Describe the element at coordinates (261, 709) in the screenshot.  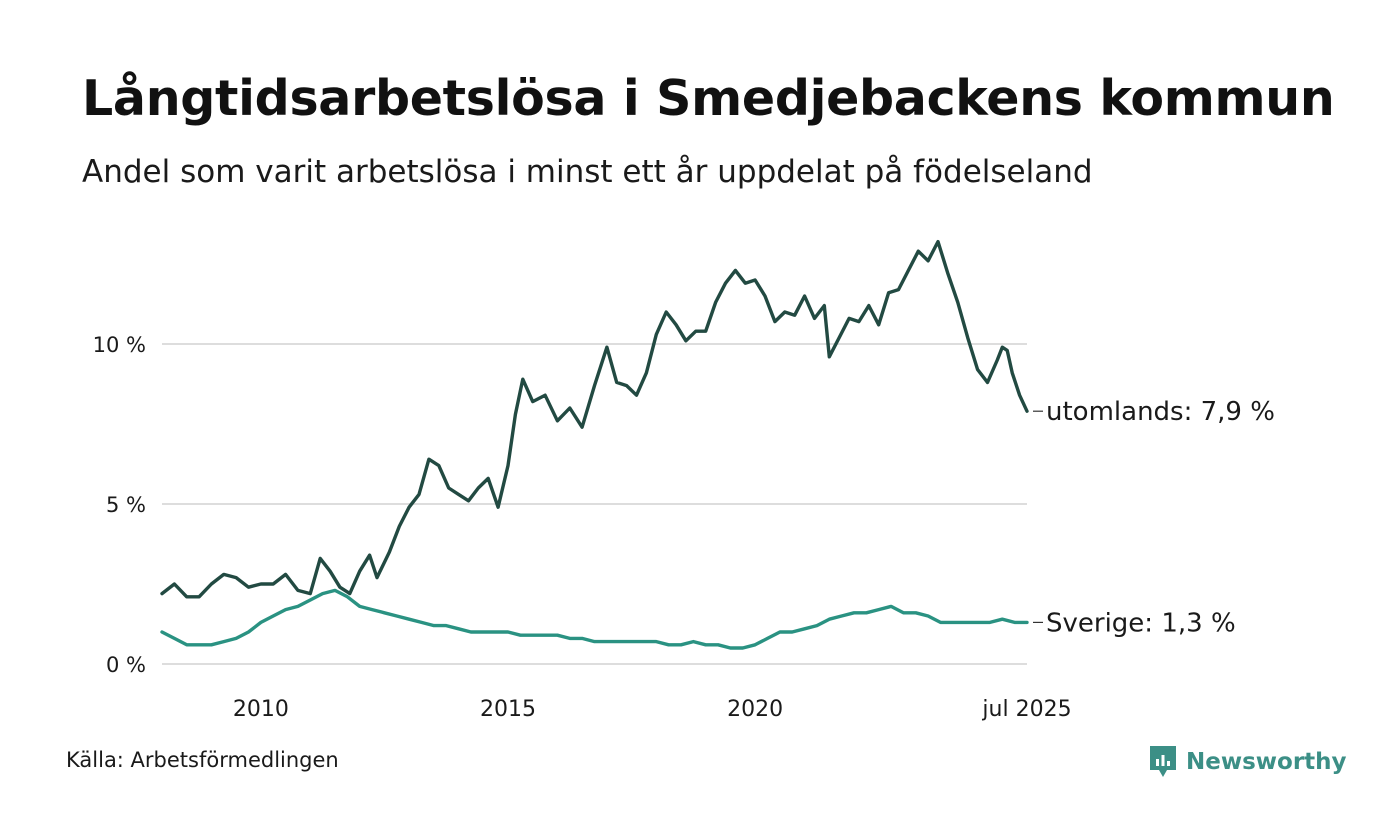
I see `x-tick-label: 2010` at that location.